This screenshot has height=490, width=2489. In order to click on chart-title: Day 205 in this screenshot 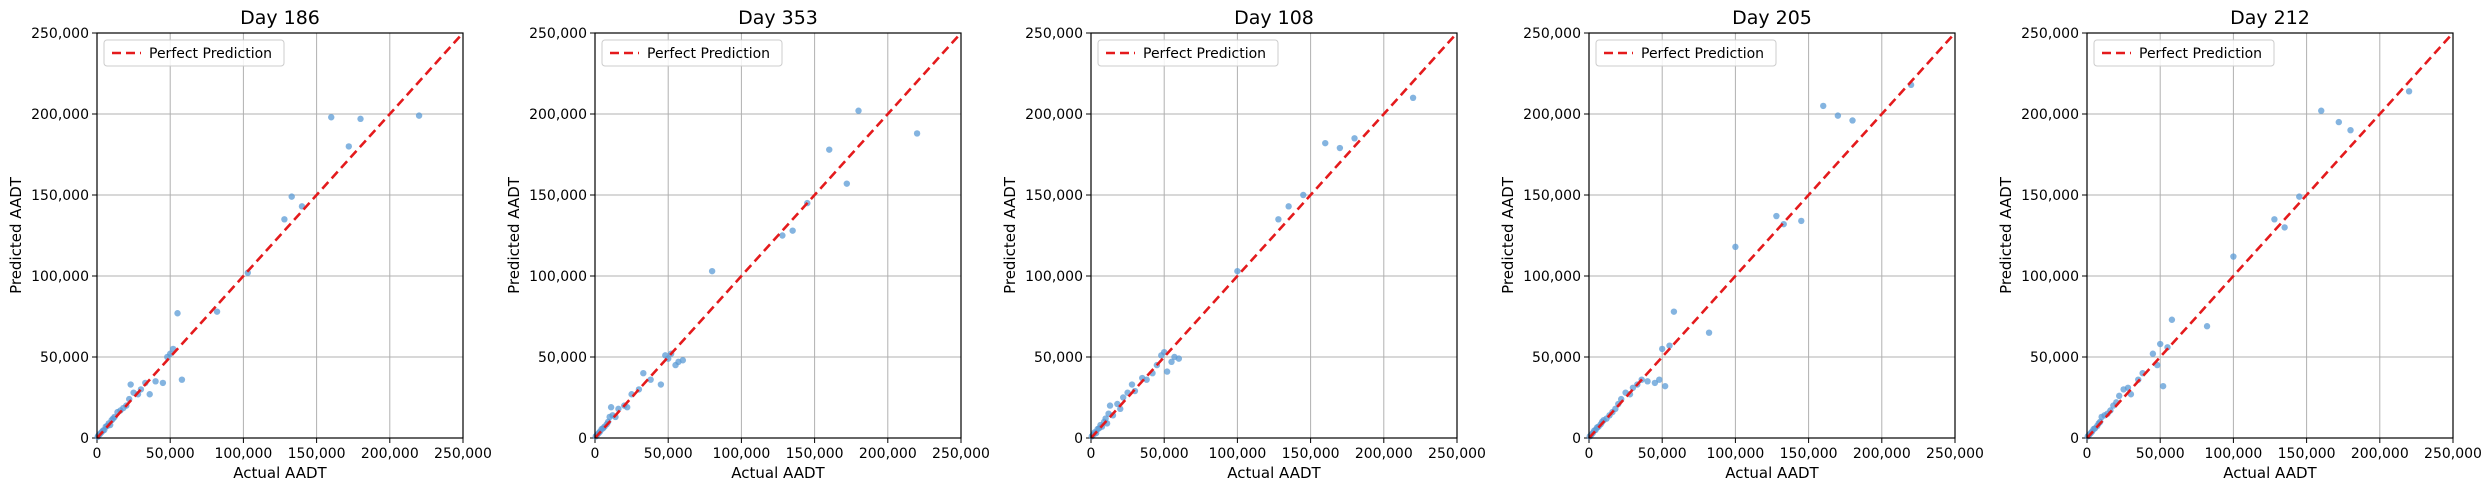, I will do `click(1772, 18)`.